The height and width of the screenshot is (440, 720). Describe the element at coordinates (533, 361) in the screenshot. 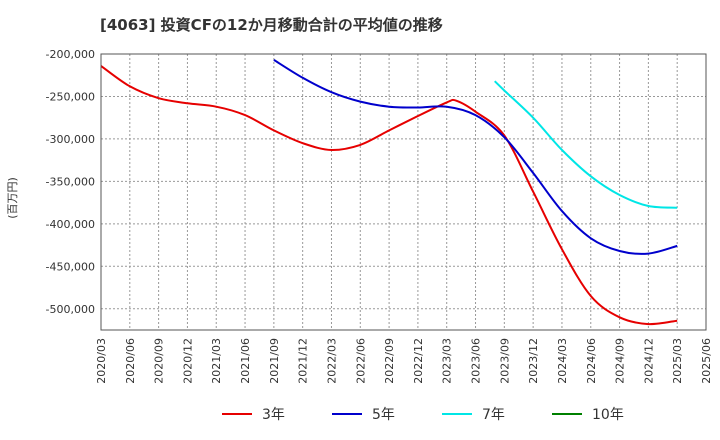

I see `x-tick-label: 2023/12` at that location.